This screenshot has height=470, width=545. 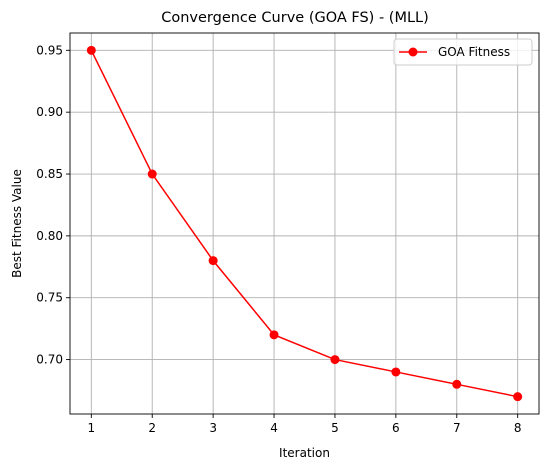 What do you see at coordinates (152, 428) in the screenshot?
I see `x-tick-label: 2` at bounding box center [152, 428].